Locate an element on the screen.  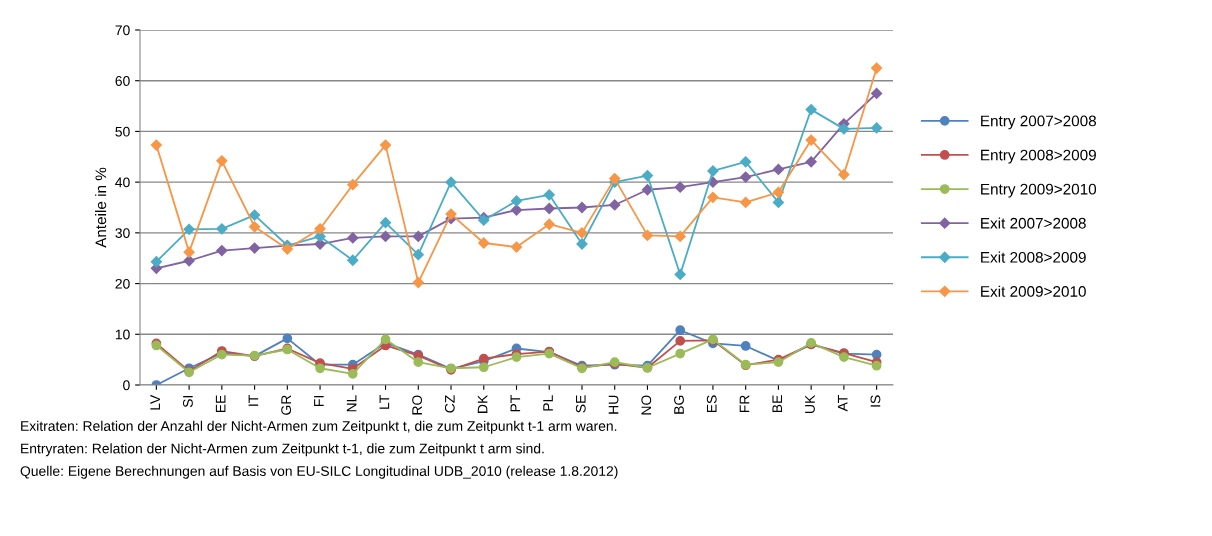
y-tick-label: 20 is located at coordinates (122, 283).